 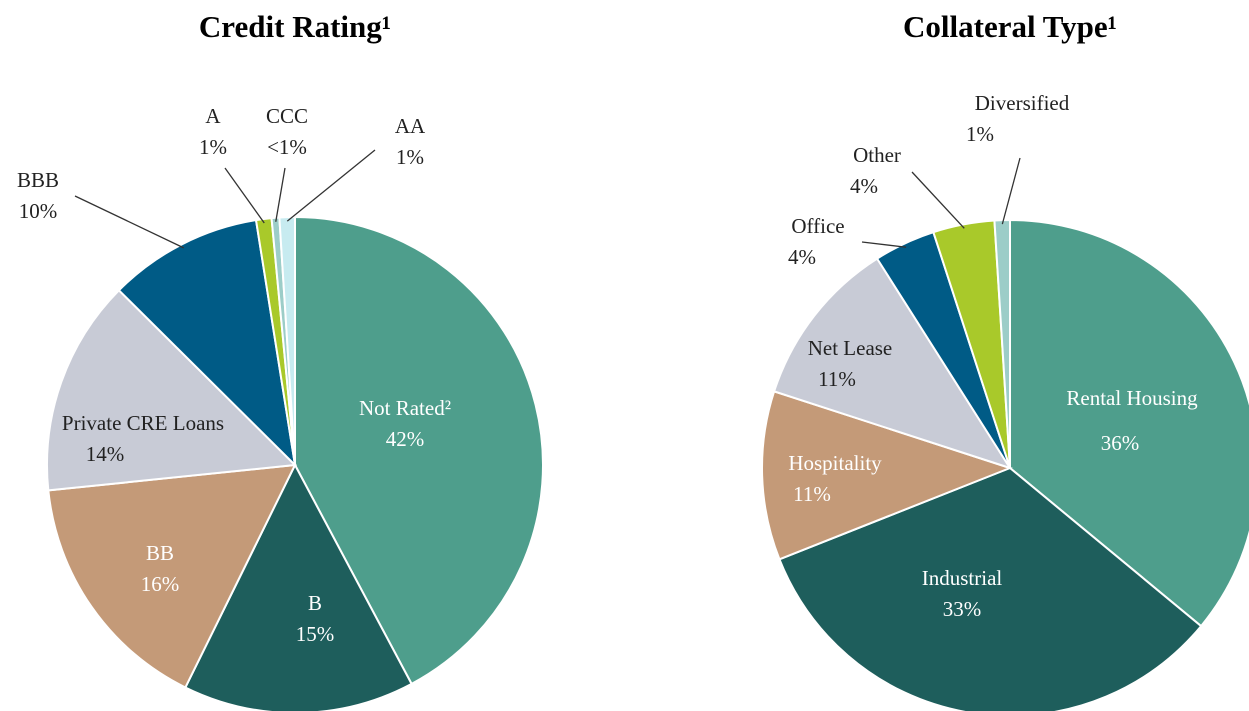 What do you see at coordinates (160, 553) in the screenshot?
I see `slice-label: BB` at bounding box center [160, 553].